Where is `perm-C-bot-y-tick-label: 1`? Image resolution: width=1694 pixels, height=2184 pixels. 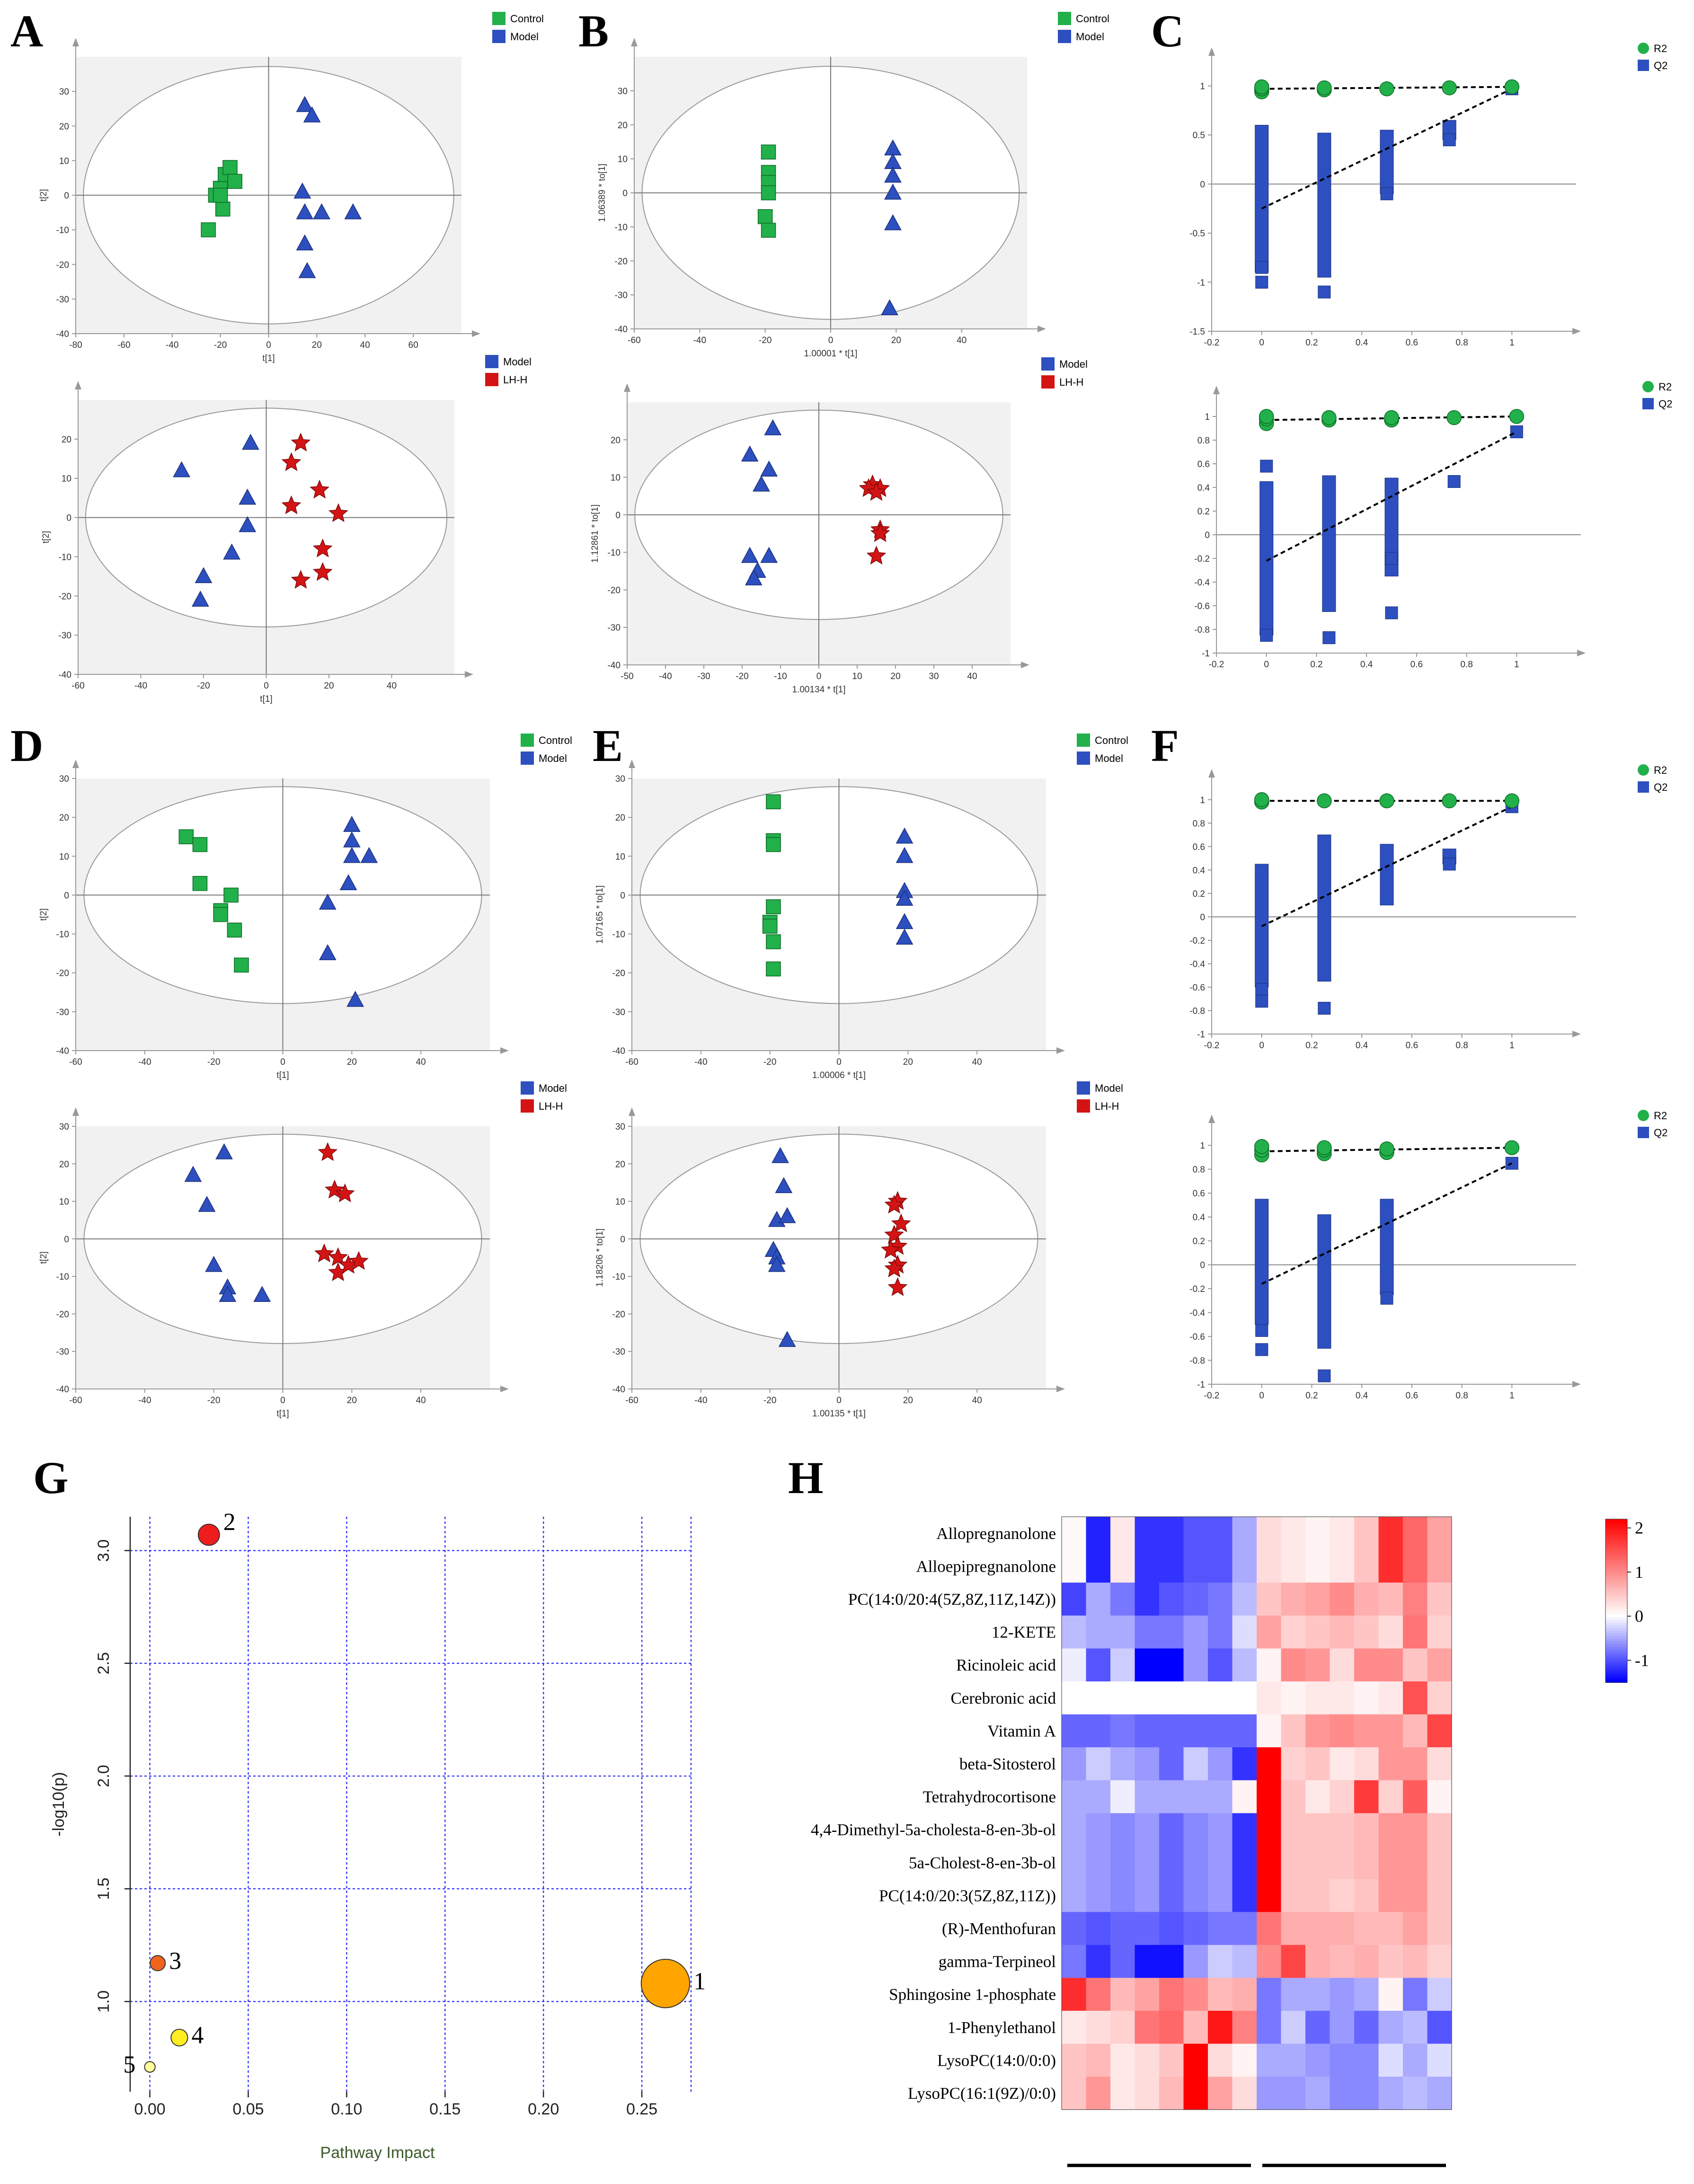
perm-C-bot-y-tick-label: 1 is located at coordinates (1207, 417).